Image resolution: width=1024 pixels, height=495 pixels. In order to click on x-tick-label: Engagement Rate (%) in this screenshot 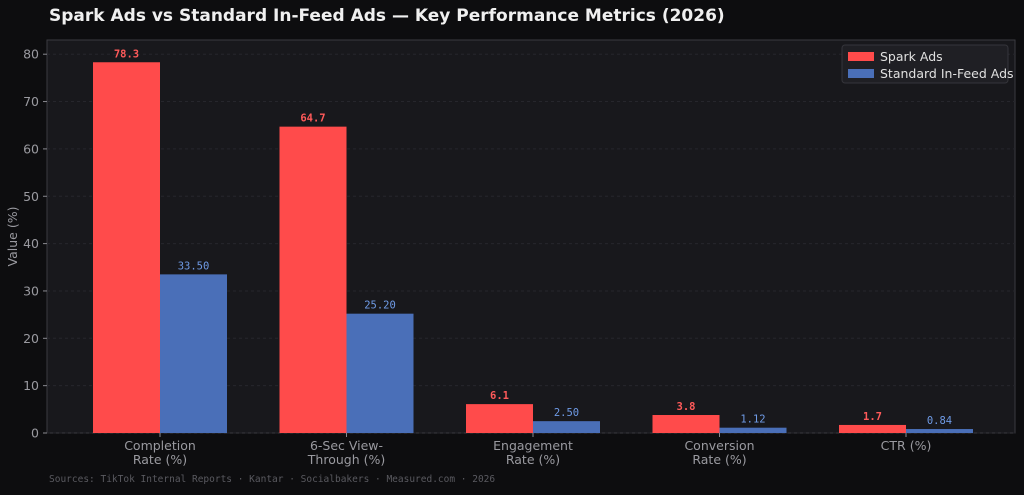, I will do `click(533, 452)`.